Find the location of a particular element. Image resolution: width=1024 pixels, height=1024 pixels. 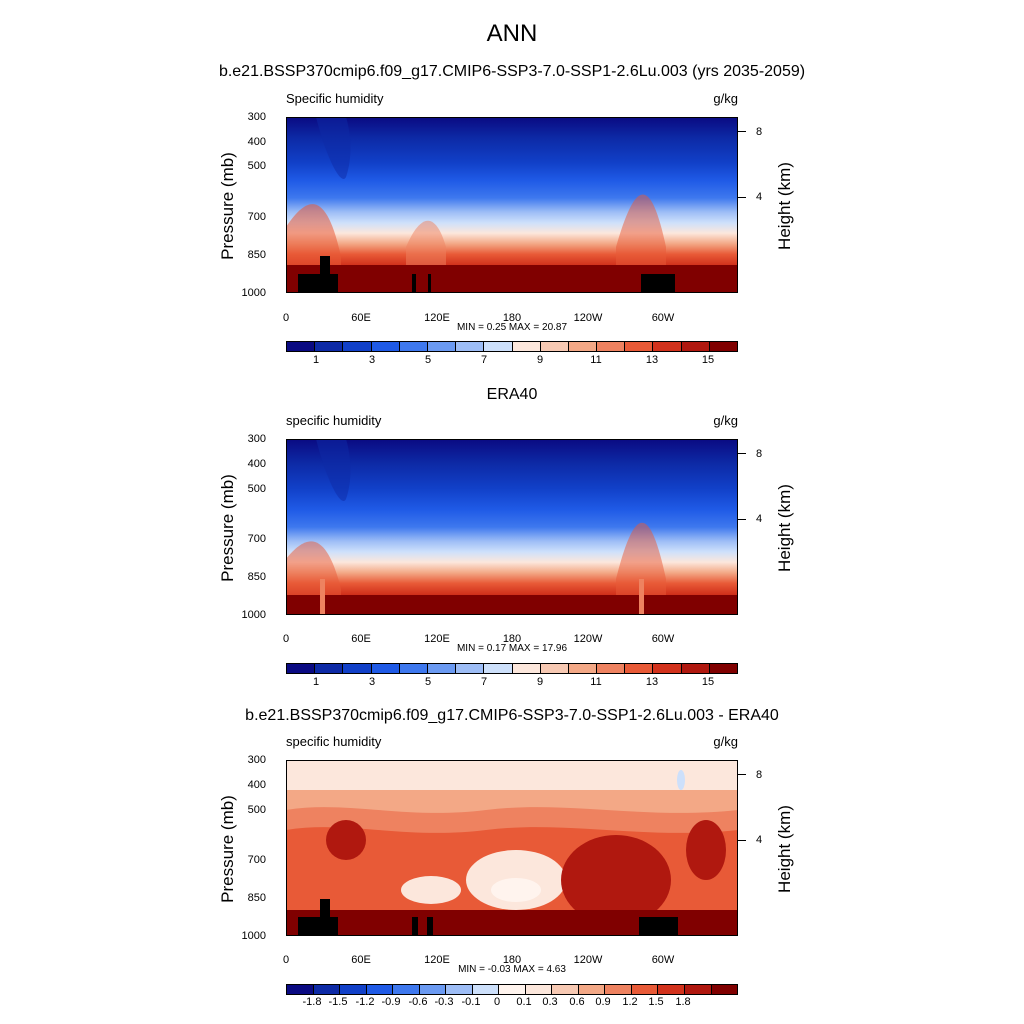

panel-2-cbar-label-11: 11 is located at coordinates (596, 682).